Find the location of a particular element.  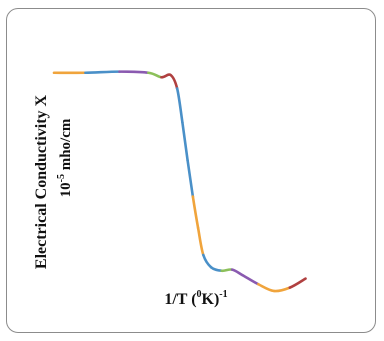

y-axis-label-line2: 10-5 mho/cm is located at coordinates (65, 157).